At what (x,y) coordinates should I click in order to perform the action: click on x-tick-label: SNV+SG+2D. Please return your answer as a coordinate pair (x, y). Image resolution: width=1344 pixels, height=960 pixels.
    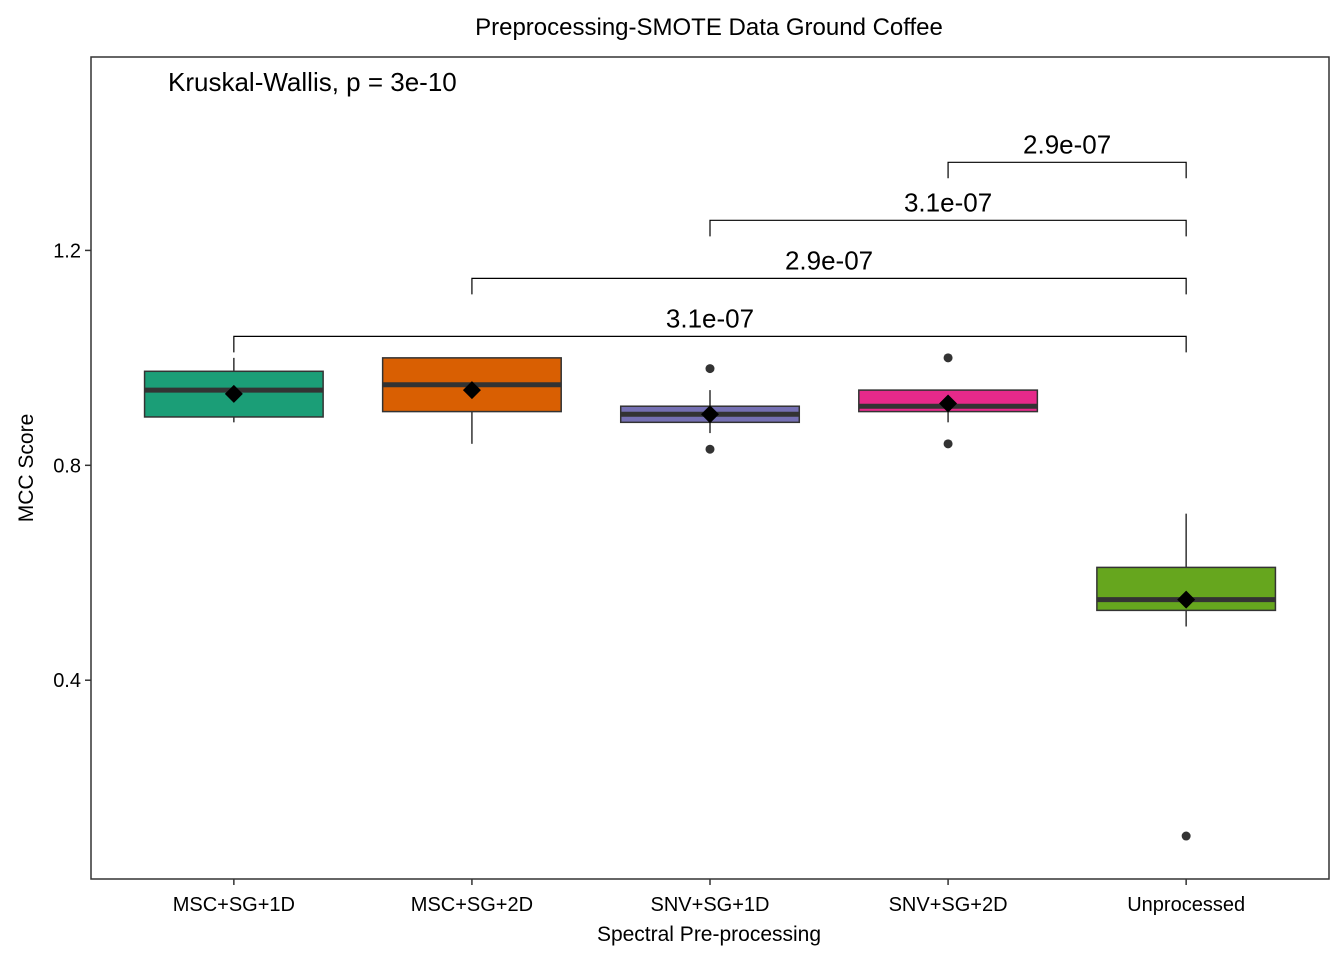
    Looking at the image, I should click on (948, 905).